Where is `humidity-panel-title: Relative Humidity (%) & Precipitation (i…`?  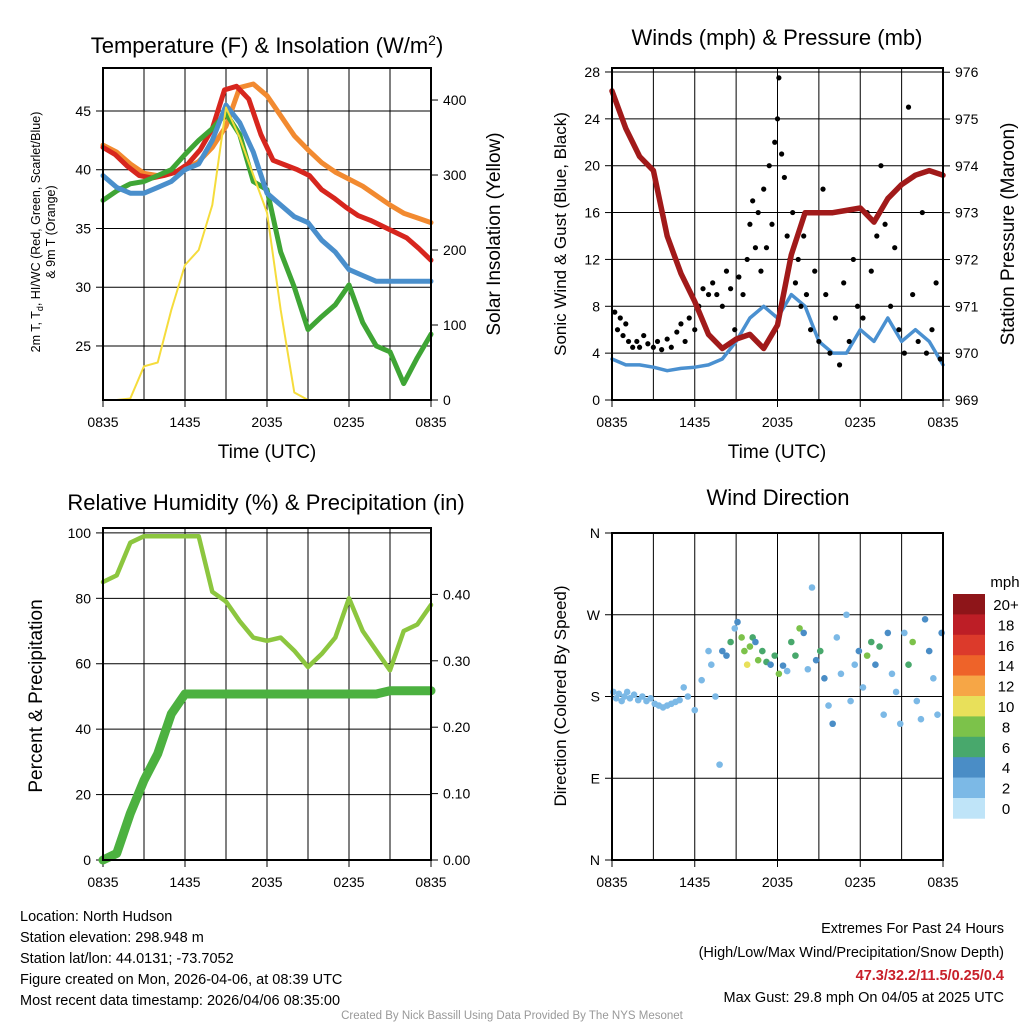 humidity-panel-title: Relative Humidity (%) & Precipitation (i… is located at coordinates (265, 502).